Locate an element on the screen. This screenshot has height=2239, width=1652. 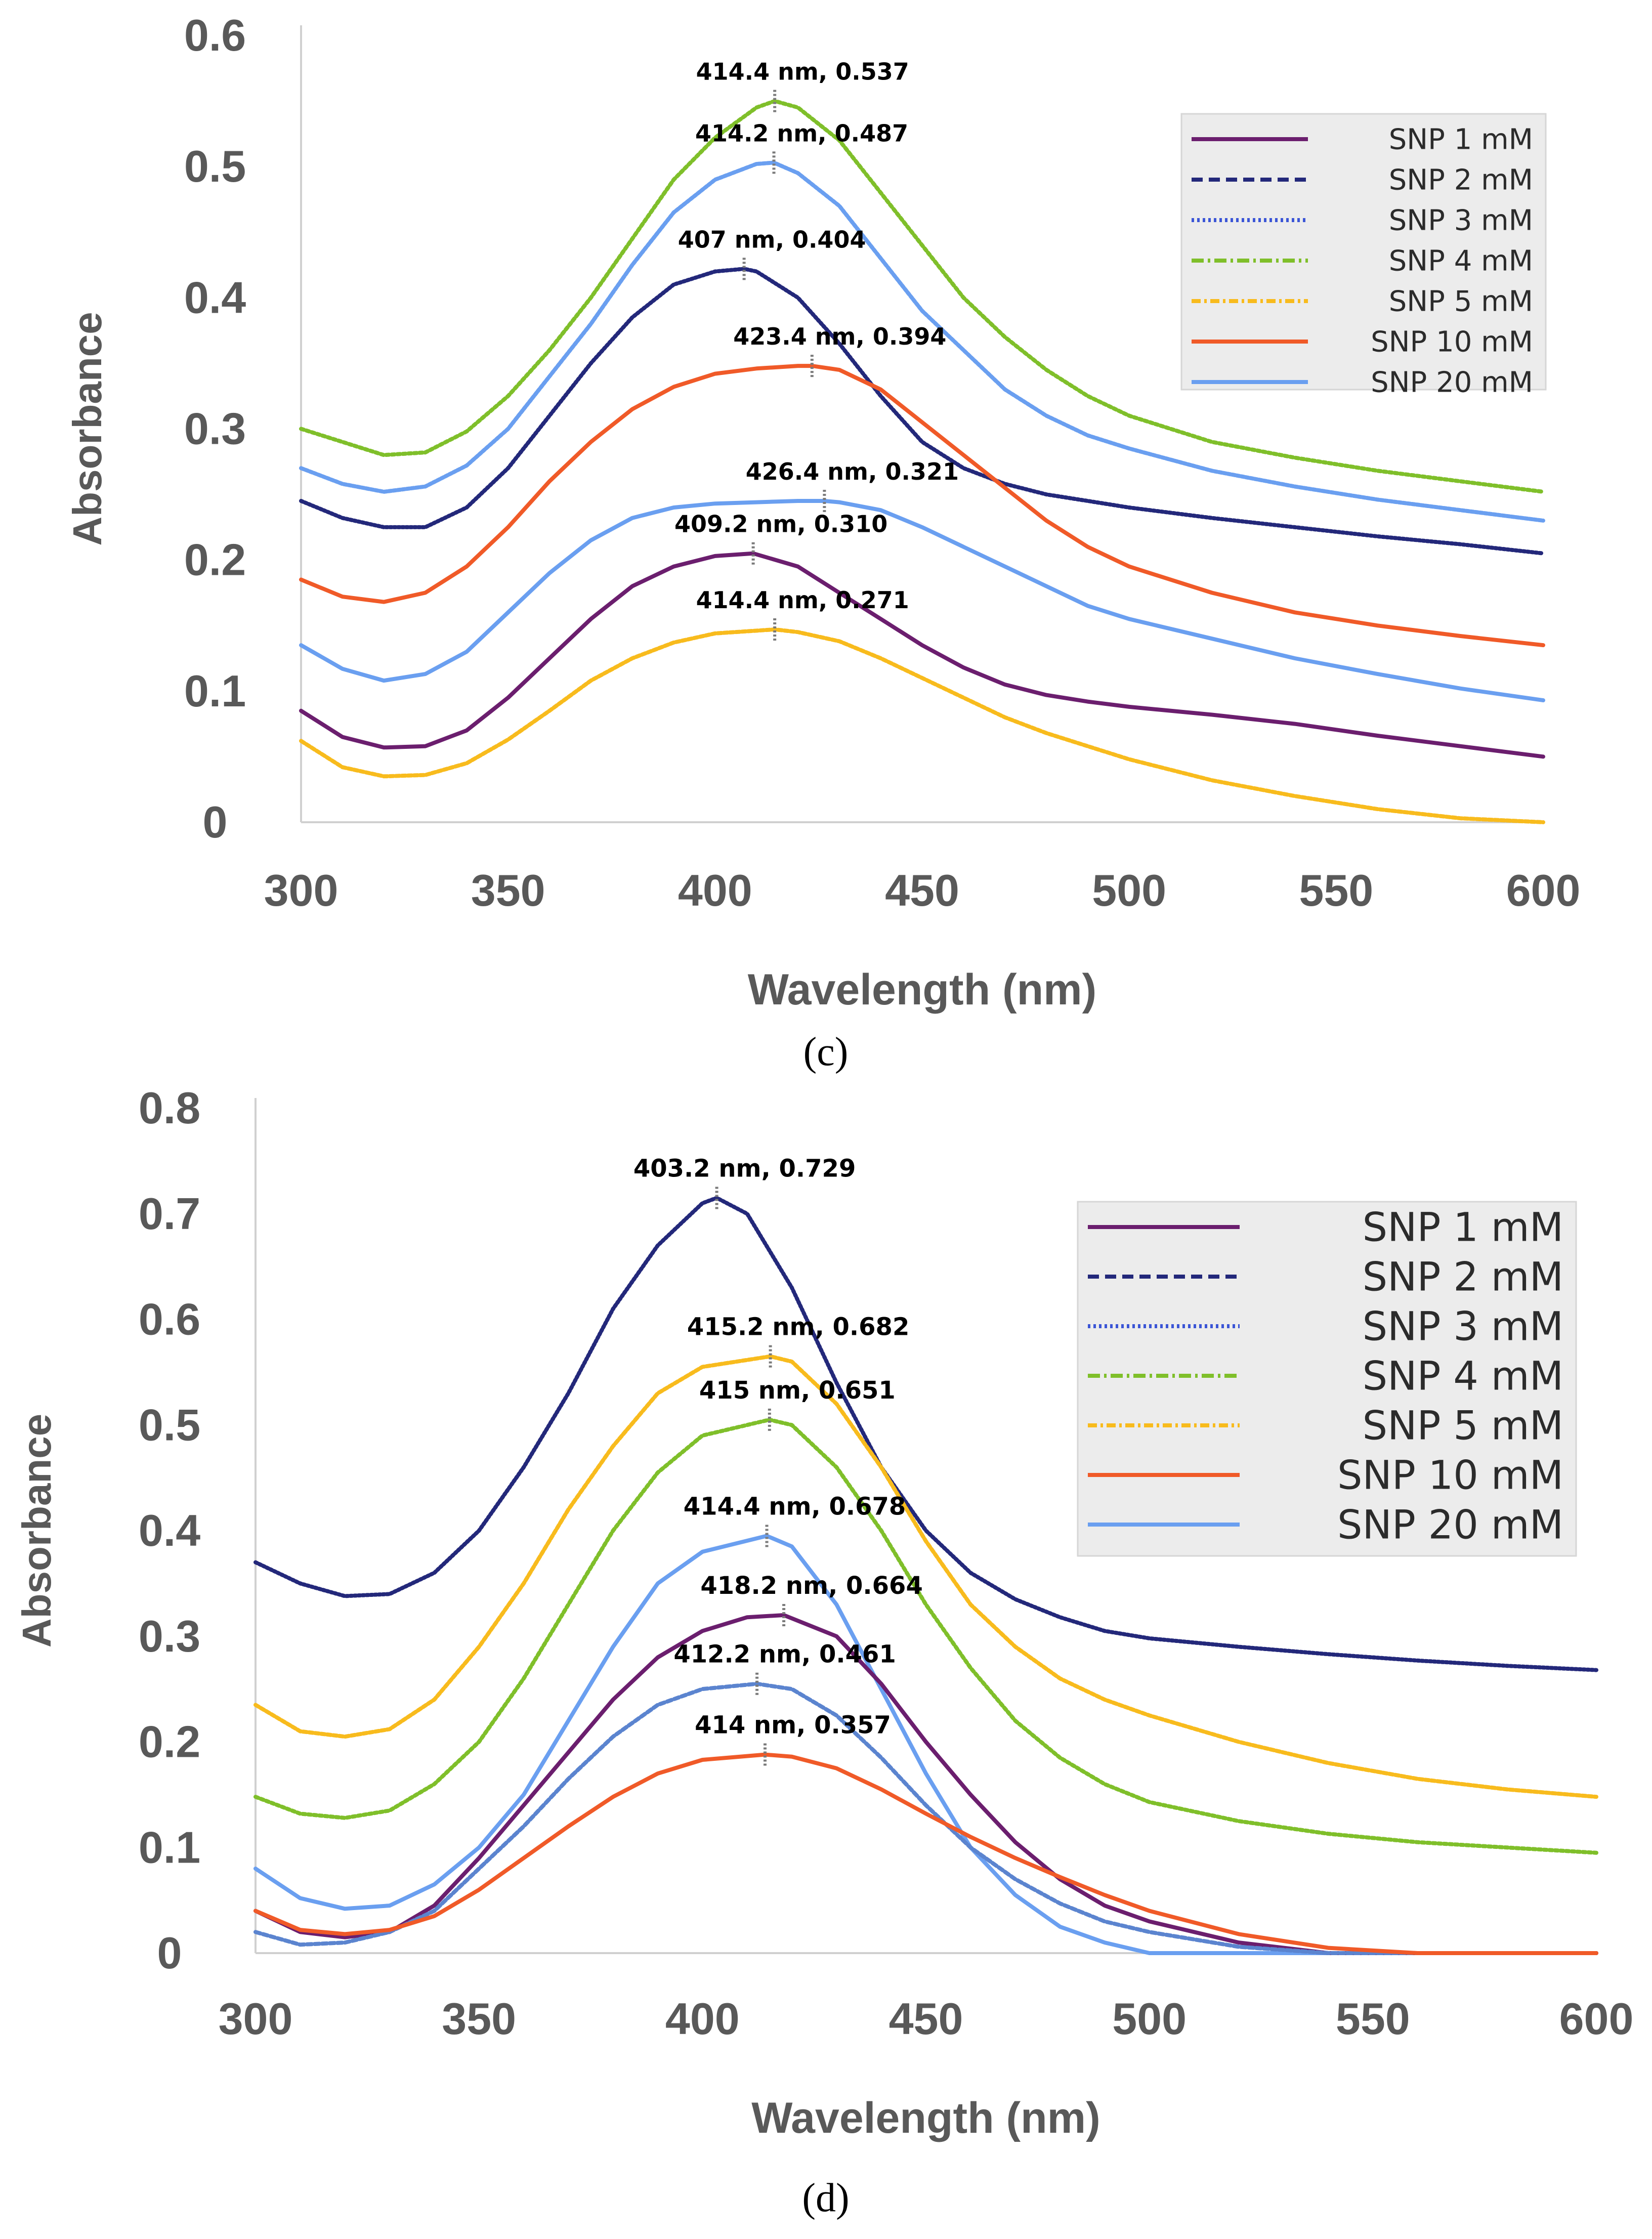
peak-annotation: 412.2 nm, 0.461 is located at coordinates (785, 1655).